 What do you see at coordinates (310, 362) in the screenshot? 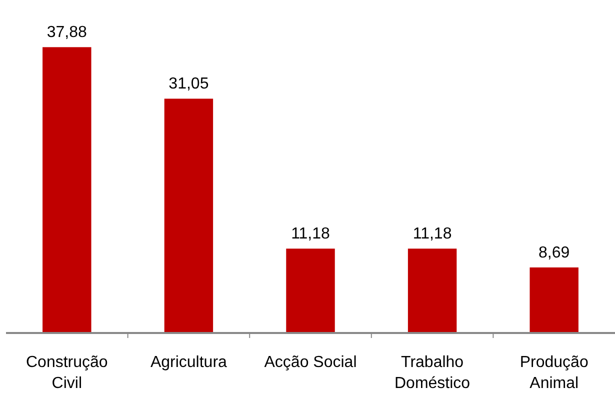
I see `x-tick-label: Acção Social` at bounding box center [310, 362].